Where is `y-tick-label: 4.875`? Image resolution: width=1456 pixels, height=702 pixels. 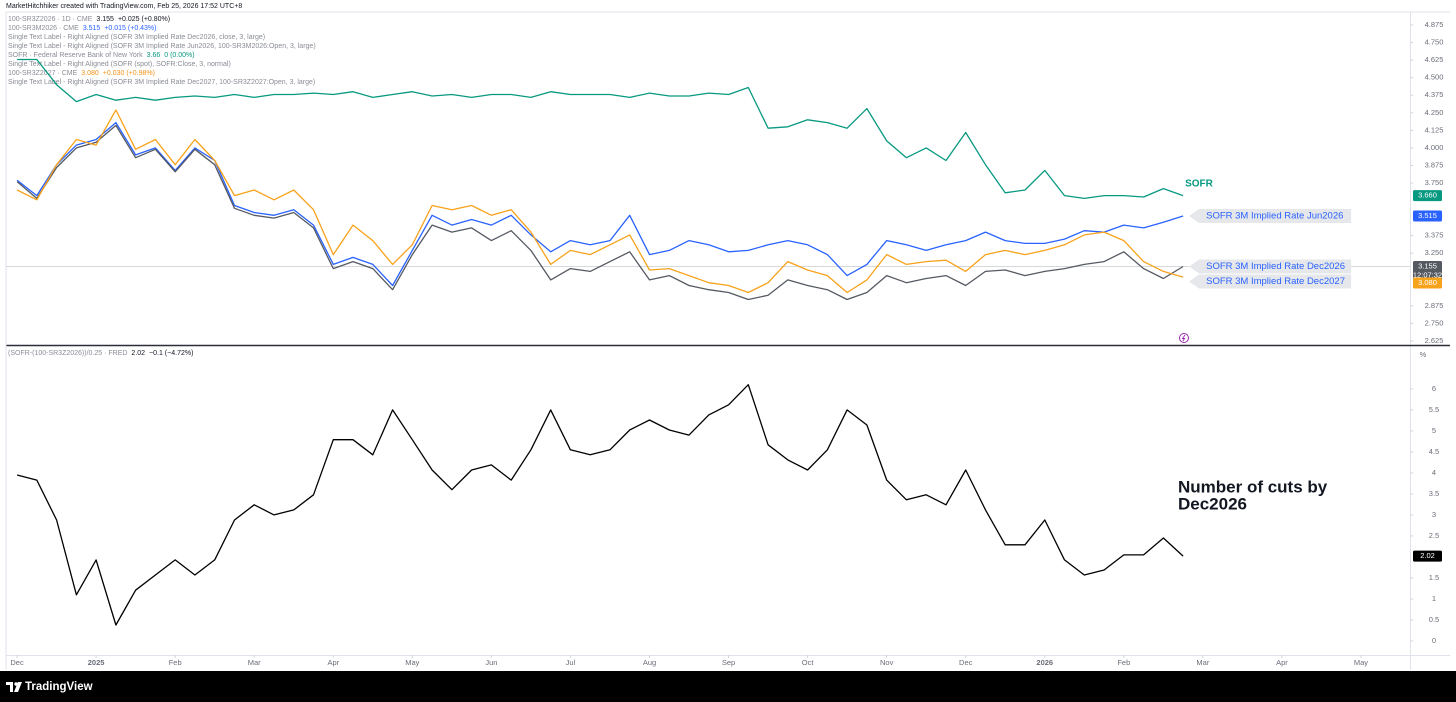 y-tick-label: 4.875 is located at coordinates (1434, 24).